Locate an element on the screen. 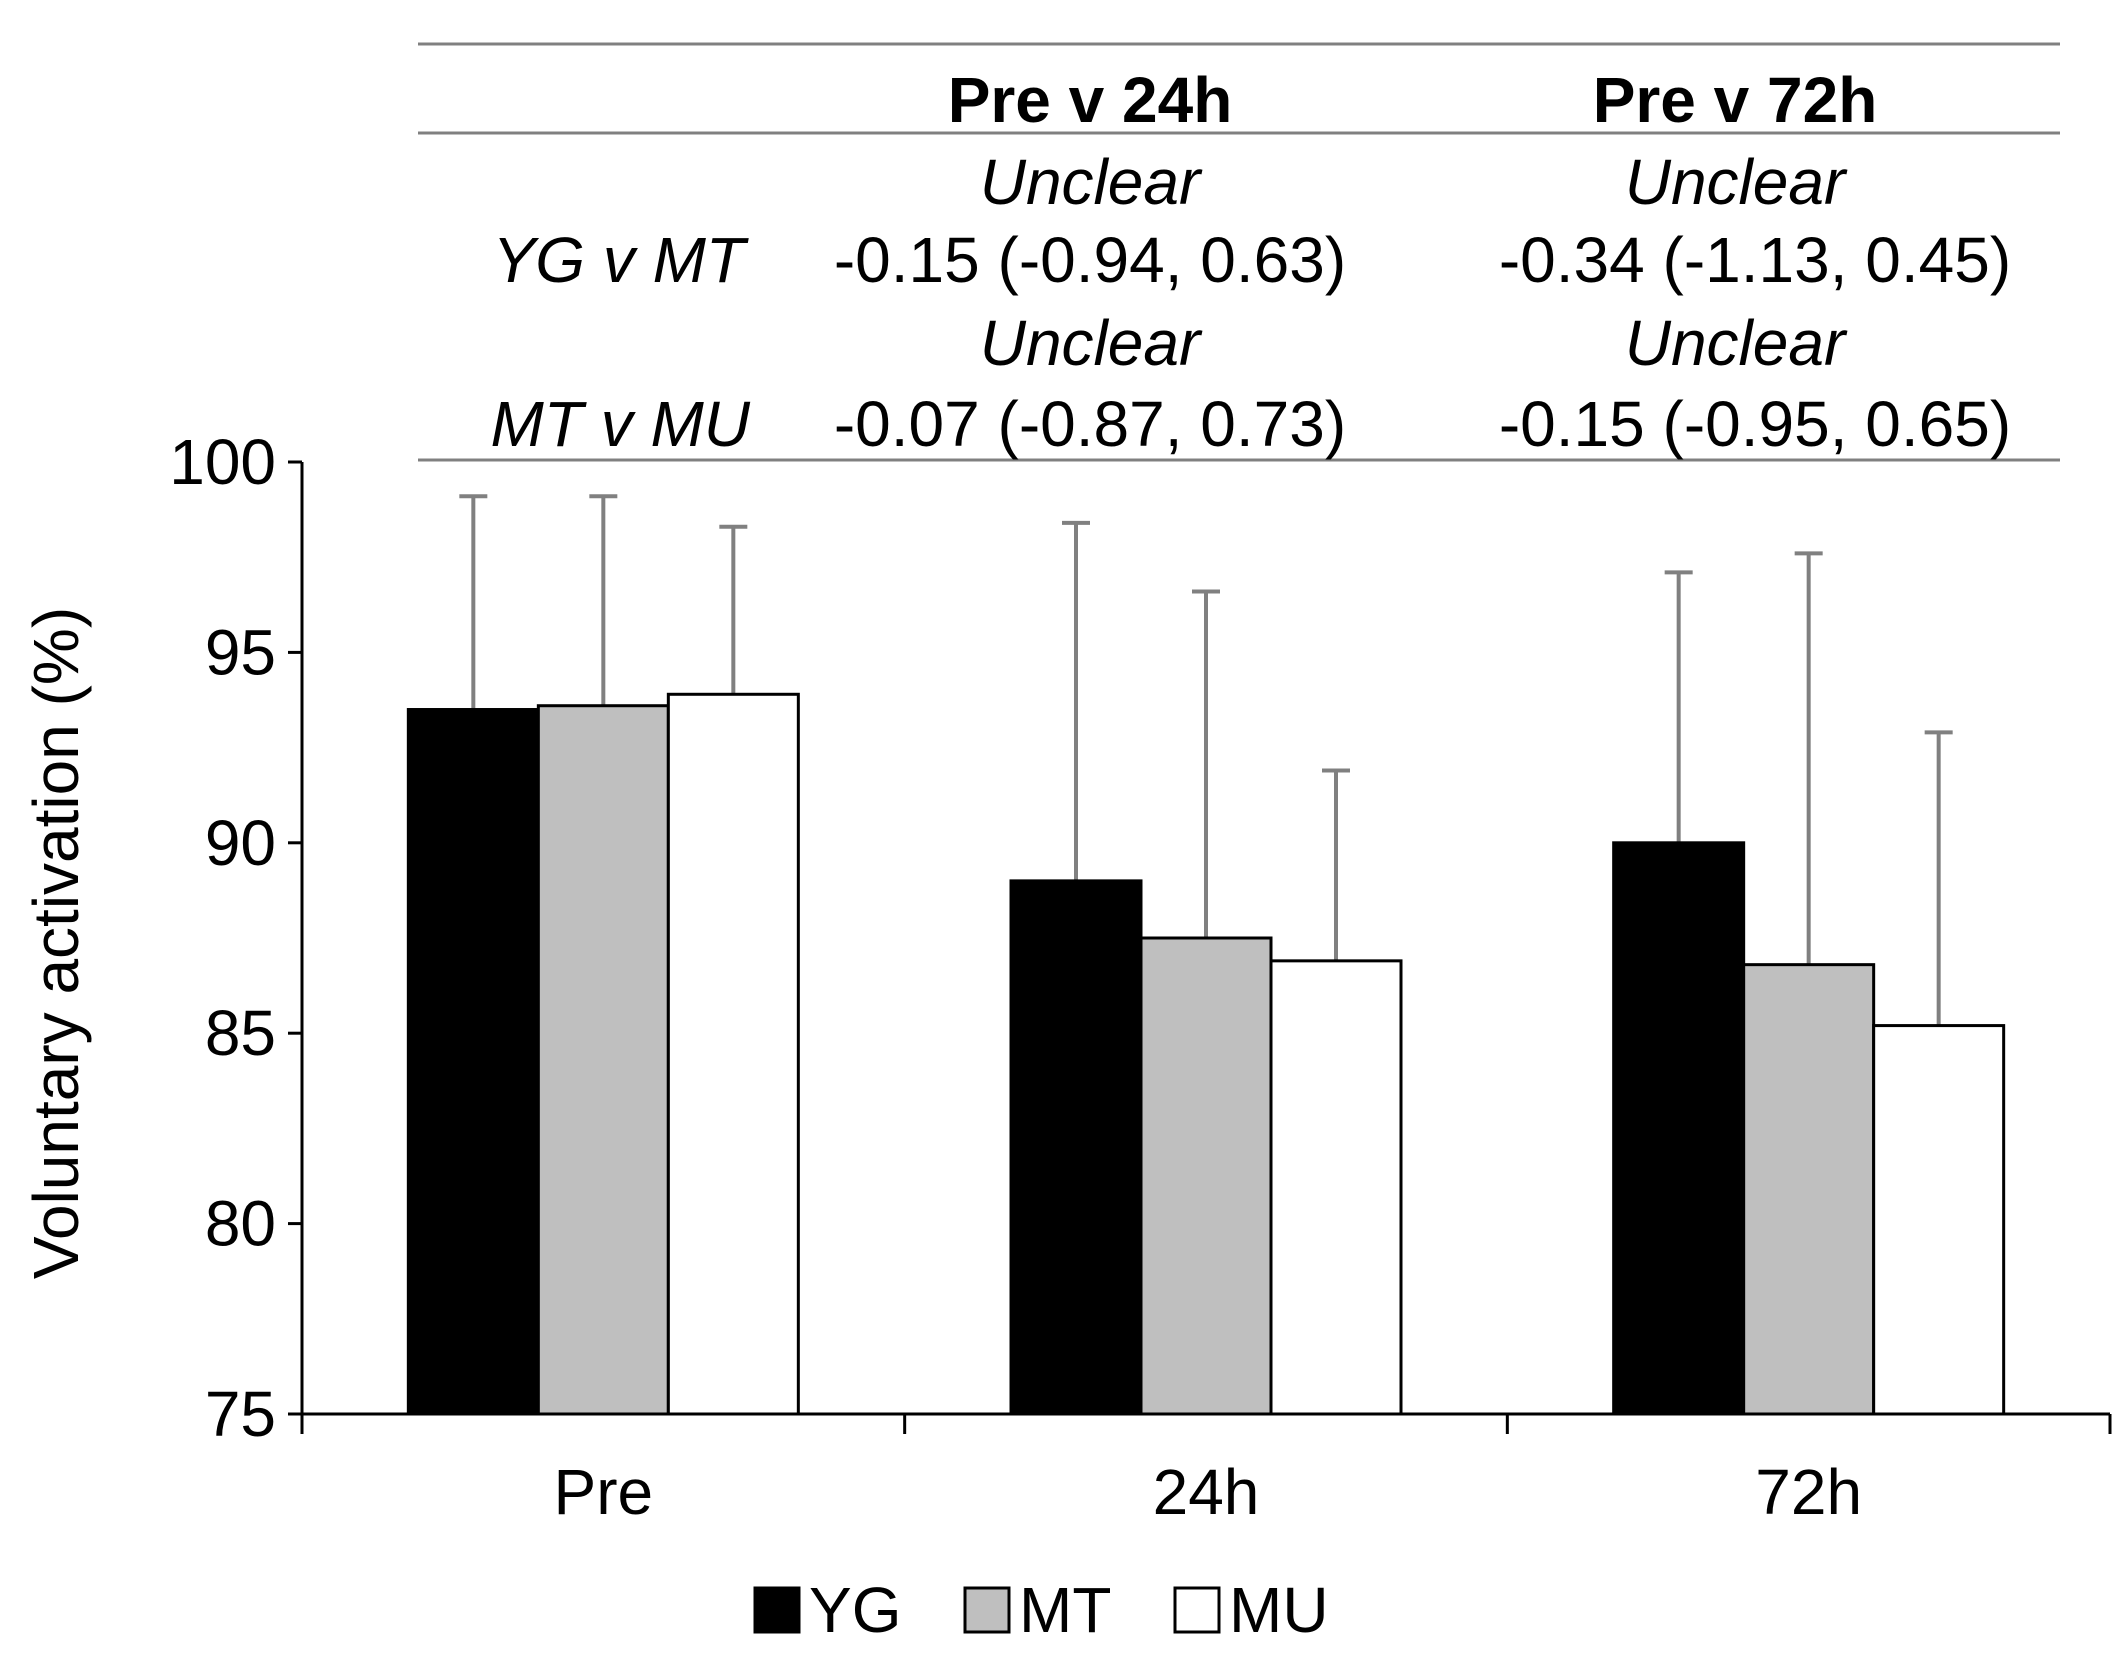  table-row2-label: MT v MU is located at coordinates (621, 424).